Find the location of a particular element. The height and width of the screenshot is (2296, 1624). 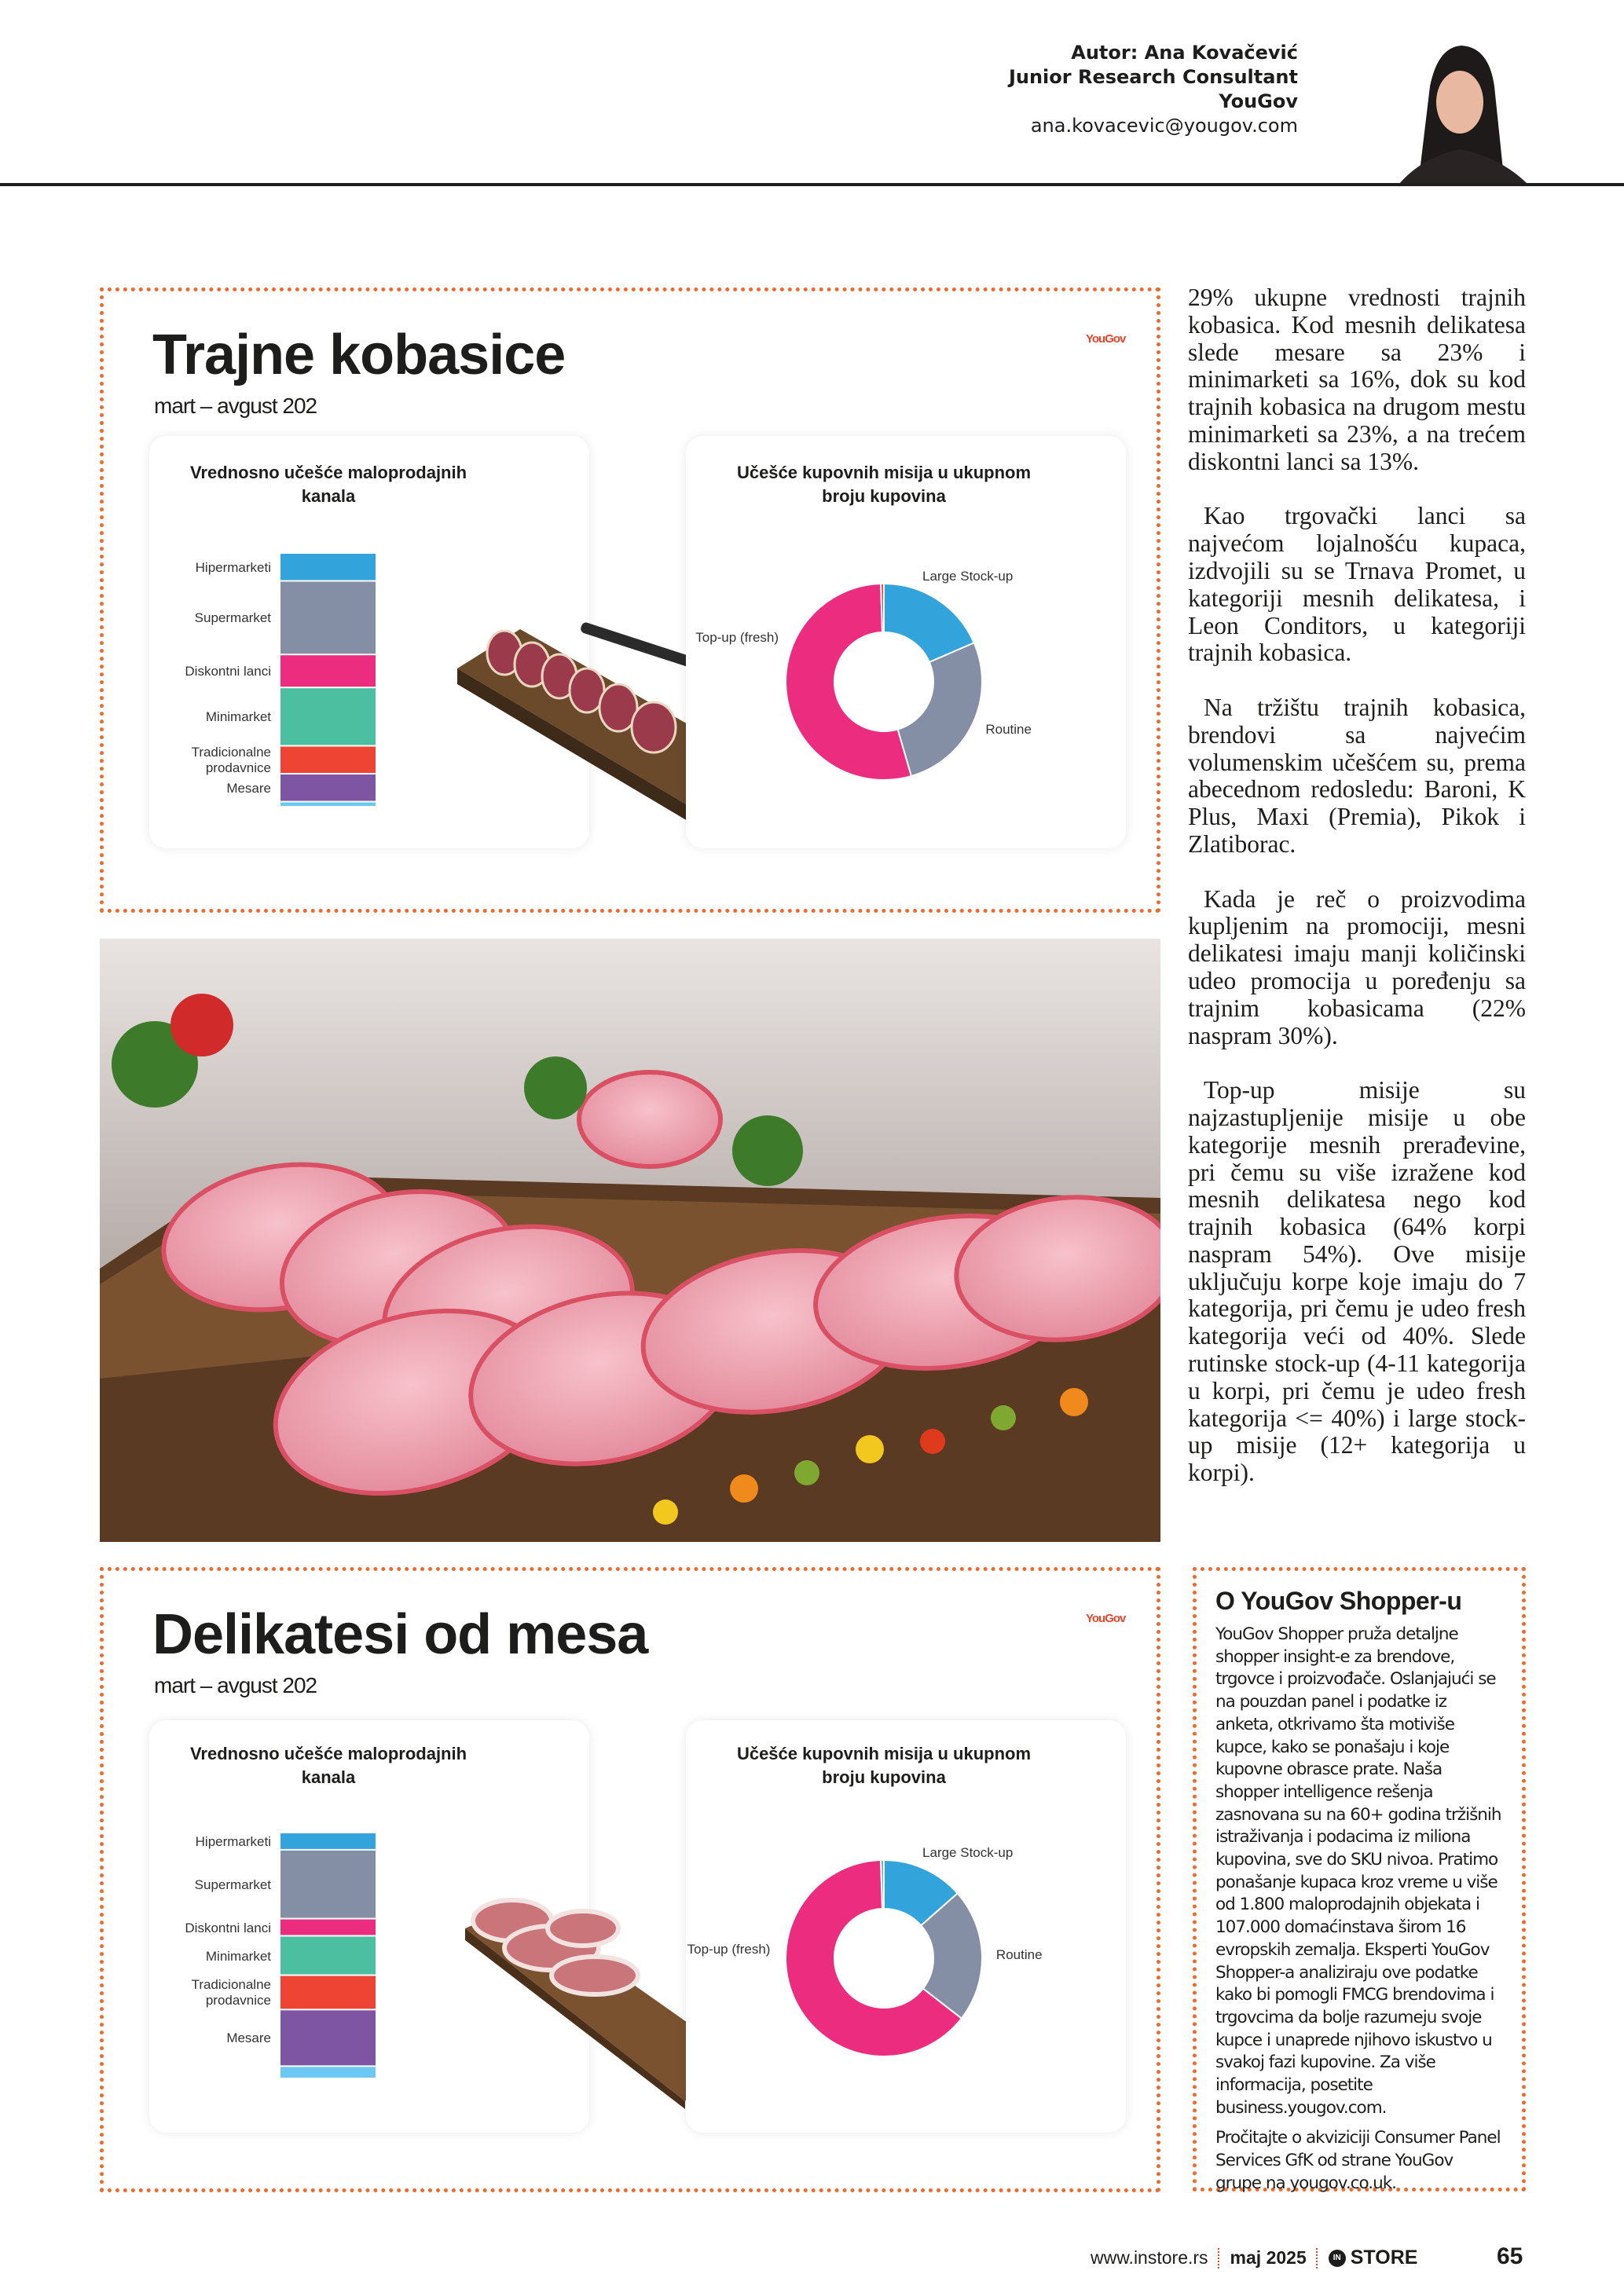

header-rule is located at coordinates (812, 185).